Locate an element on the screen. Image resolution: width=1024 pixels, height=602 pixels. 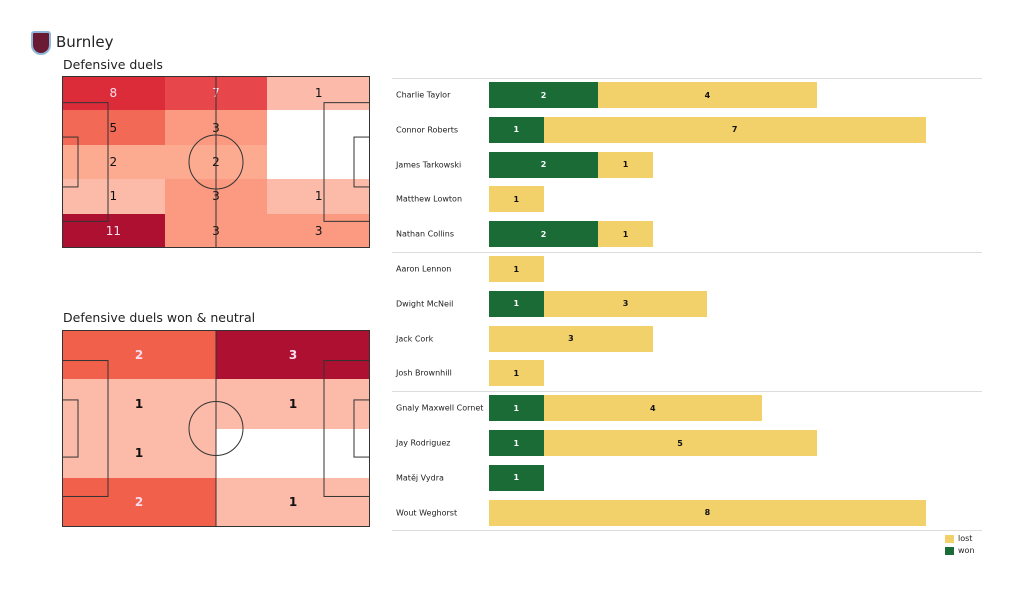
defensive-duels-pitch: 8 7 1 5 3 2 2 1 3 1 11 3 3 is located at coordinates (216, 162).